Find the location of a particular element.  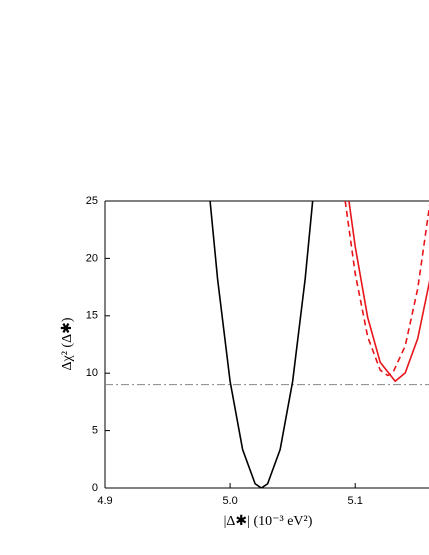

y-tick-label: 20 is located at coordinates (92, 258).